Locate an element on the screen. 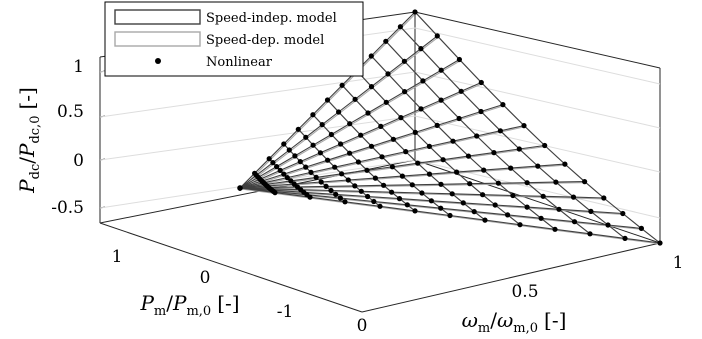  legend-box is located at coordinates (234, 39).